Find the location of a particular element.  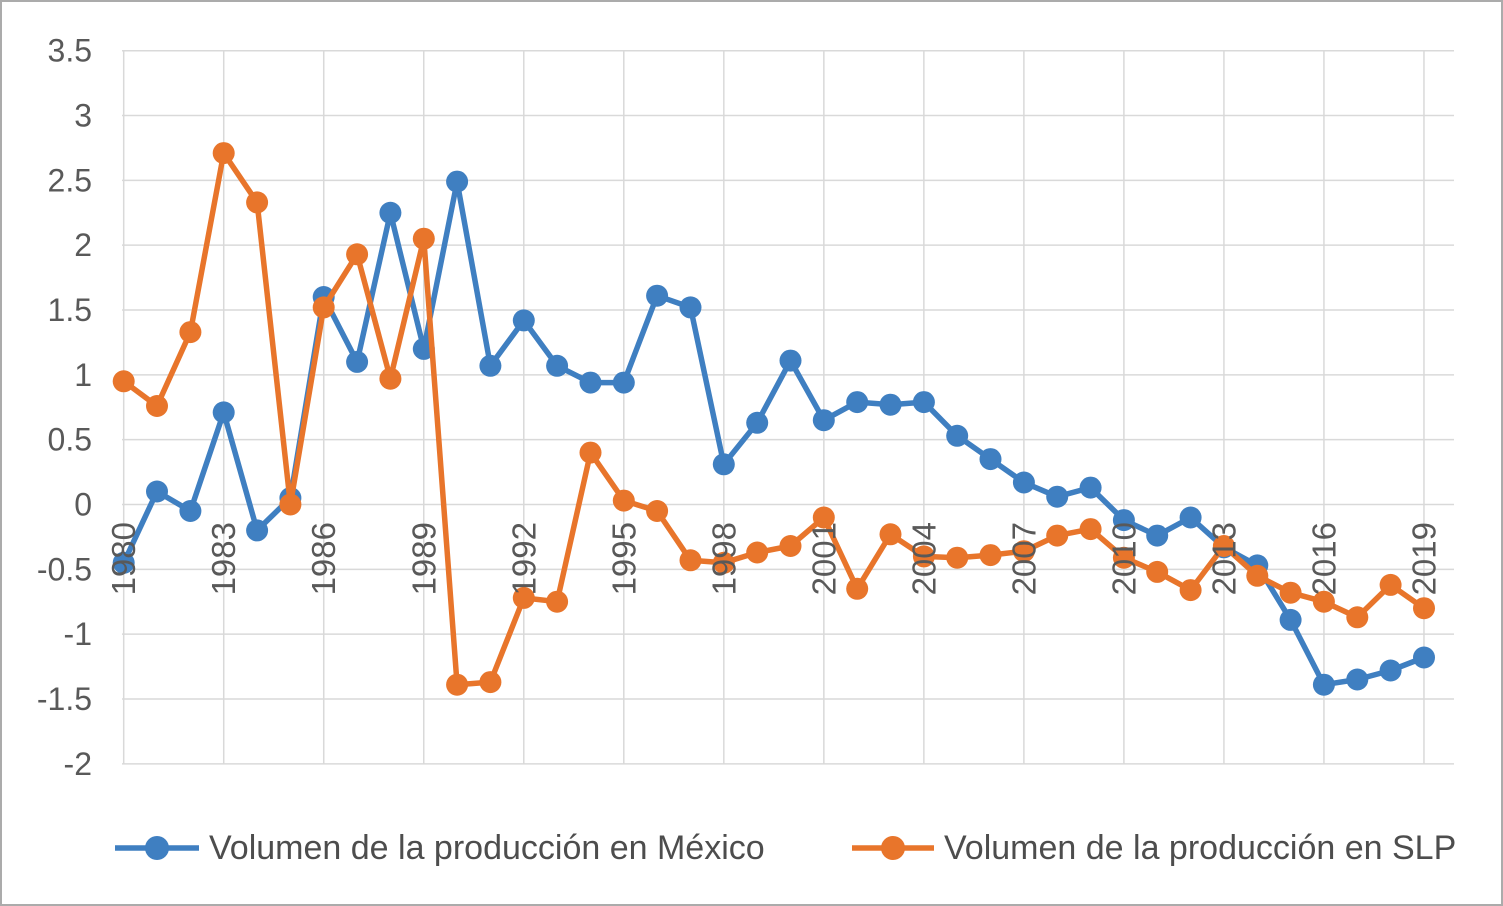

data-point-mexico-2015 is located at coordinates (1290, 619).